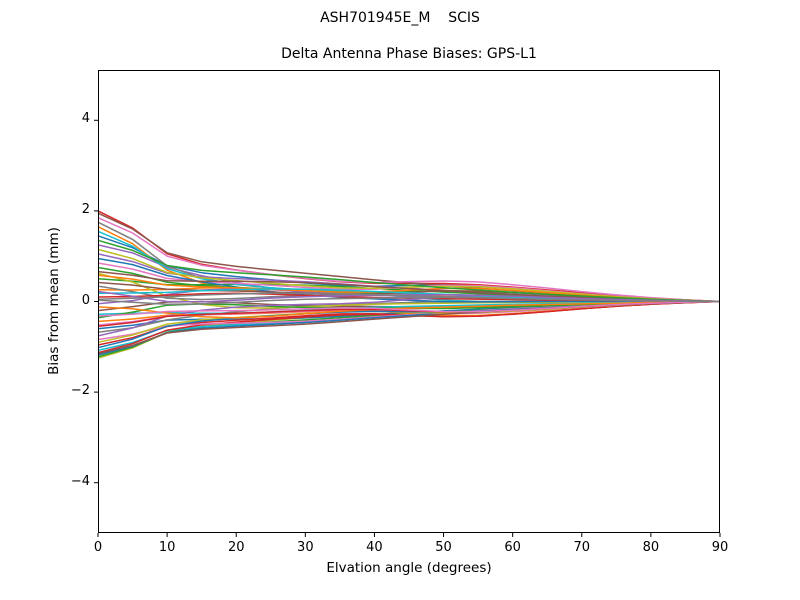 The width and height of the screenshot is (800, 600). I want to click on x-tick-label: 10, so click(167, 547).